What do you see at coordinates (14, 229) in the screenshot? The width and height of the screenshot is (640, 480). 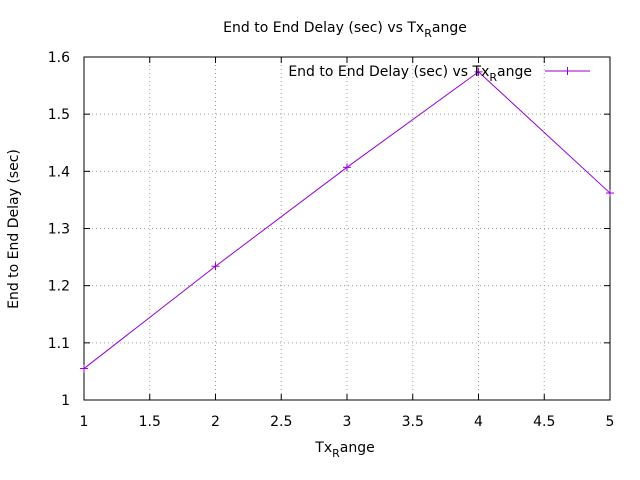 I see `y-axis-label: End to End Delay (sec)` at bounding box center [14, 229].